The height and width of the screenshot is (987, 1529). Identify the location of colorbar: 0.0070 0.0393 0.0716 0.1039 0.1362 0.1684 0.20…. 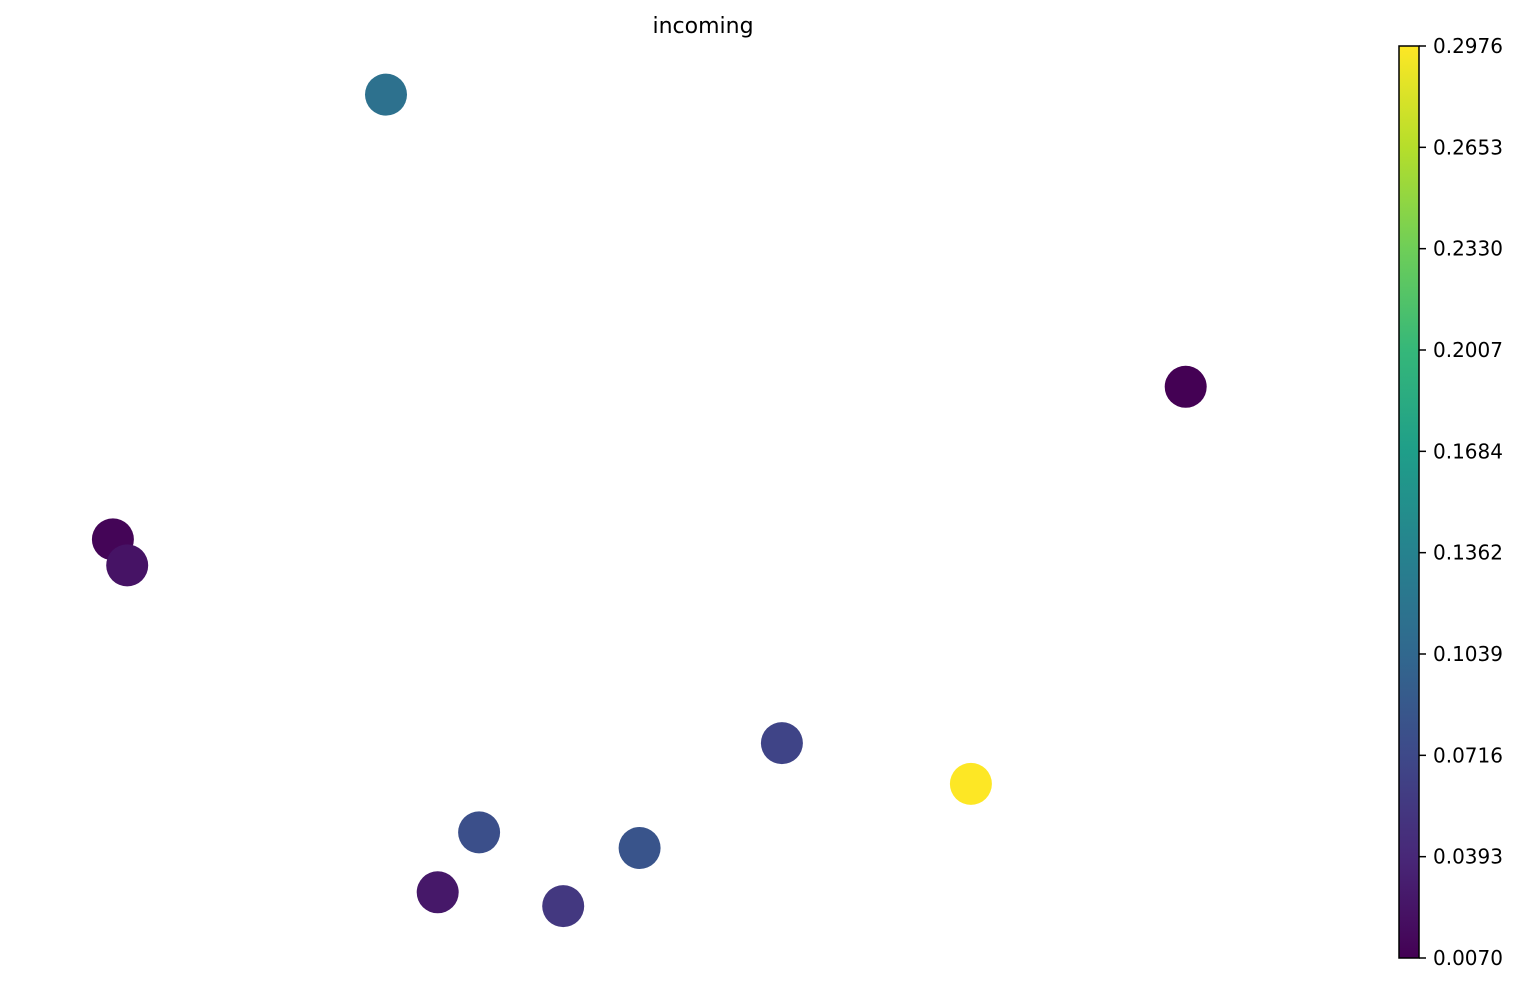
(1450, 502).